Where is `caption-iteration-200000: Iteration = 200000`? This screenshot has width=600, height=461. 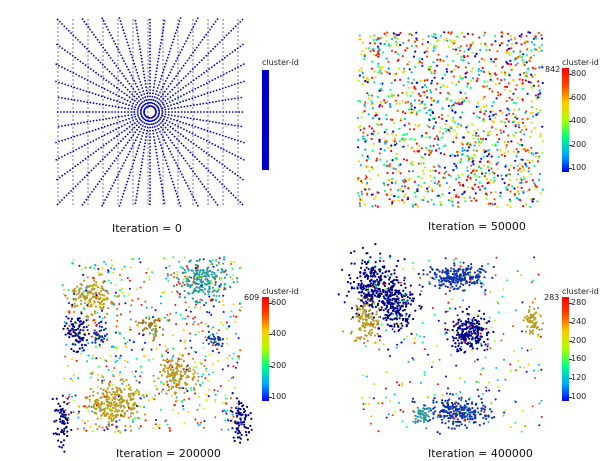 caption-iteration-200000: Iteration = 200000 is located at coordinates (168, 453).